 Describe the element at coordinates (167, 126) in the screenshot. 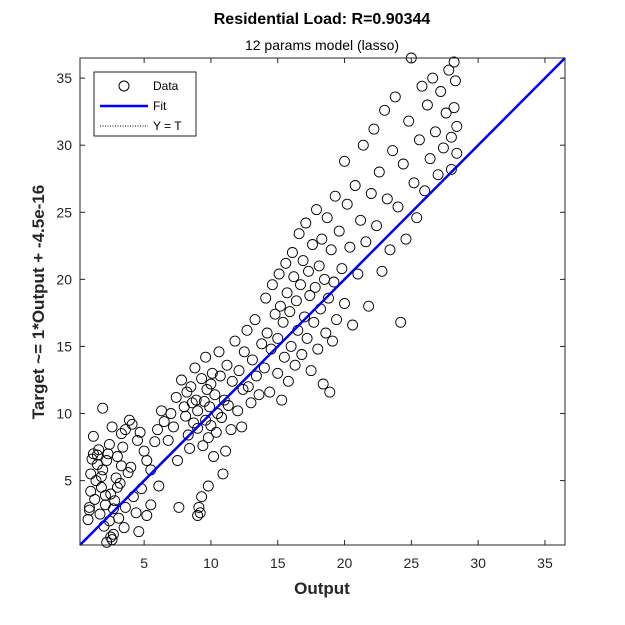

I see `legend-yt-label: Y = T` at that location.